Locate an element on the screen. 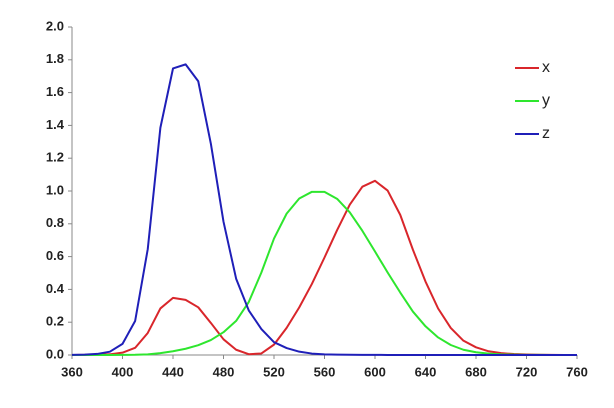 The height and width of the screenshot is (408, 614). y-tick-label: 0.0 is located at coordinates (55, 353).